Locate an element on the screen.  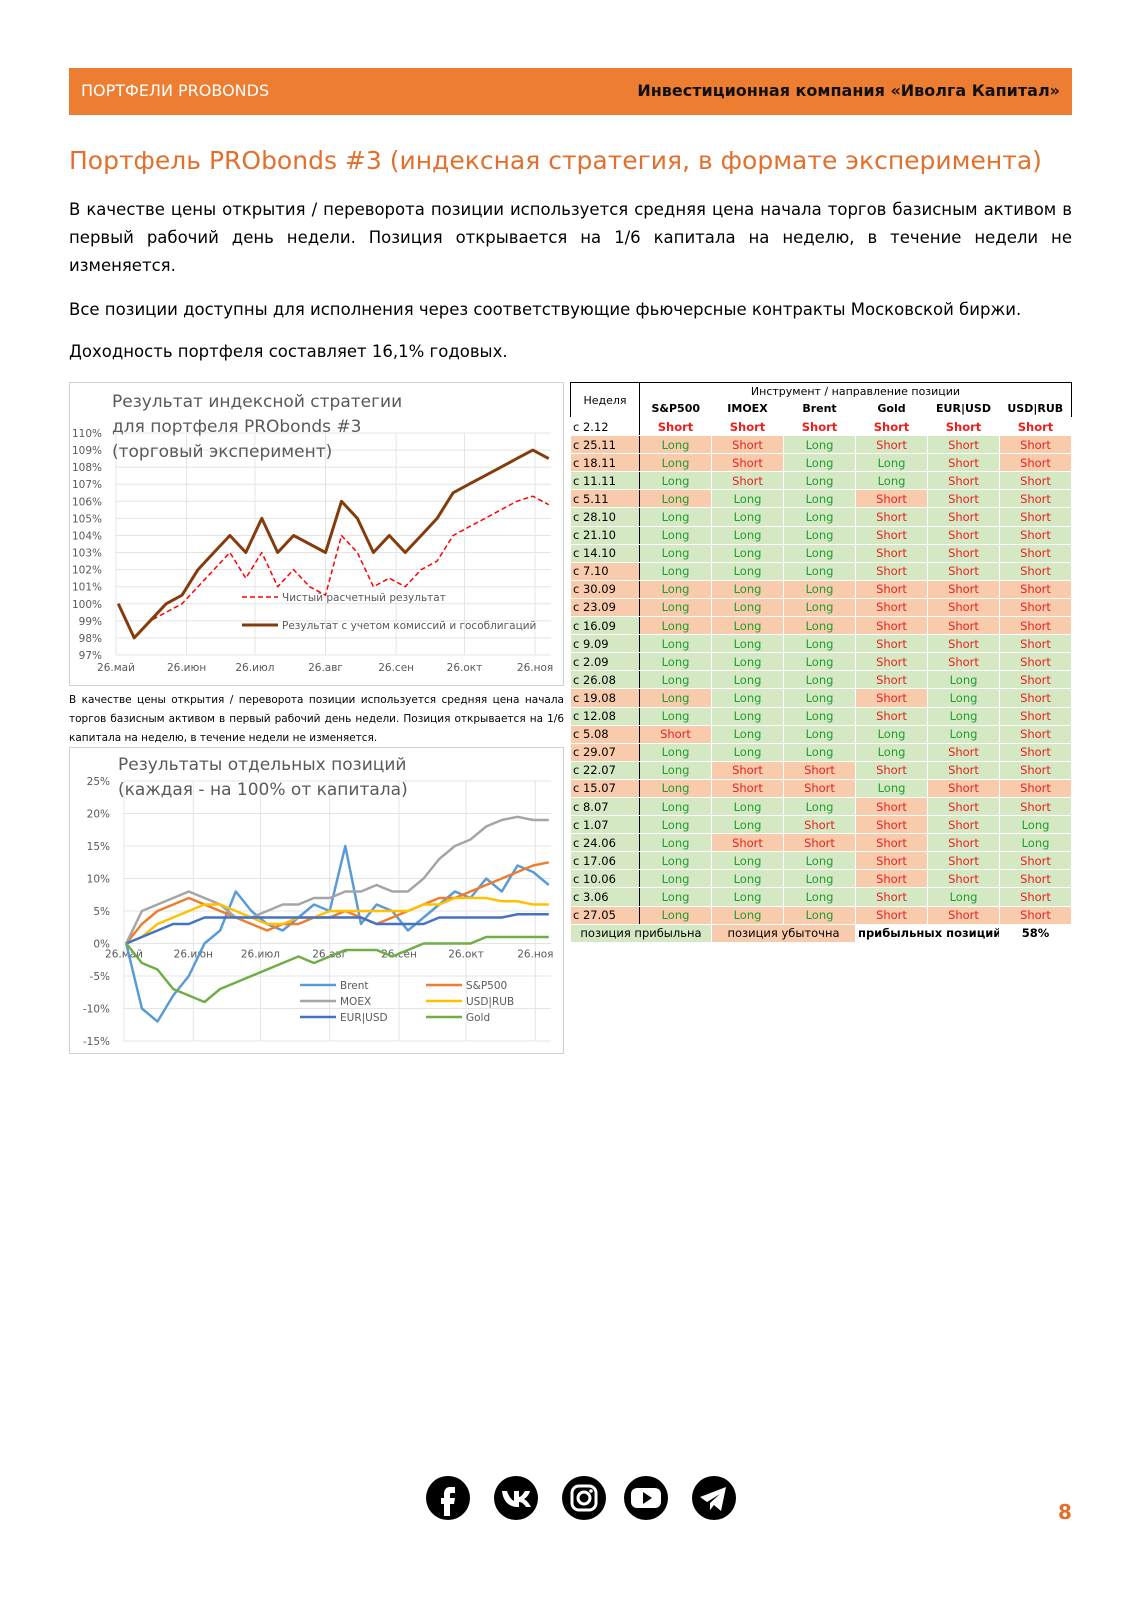
youtube-icon is located at coordinates (646, 1498).